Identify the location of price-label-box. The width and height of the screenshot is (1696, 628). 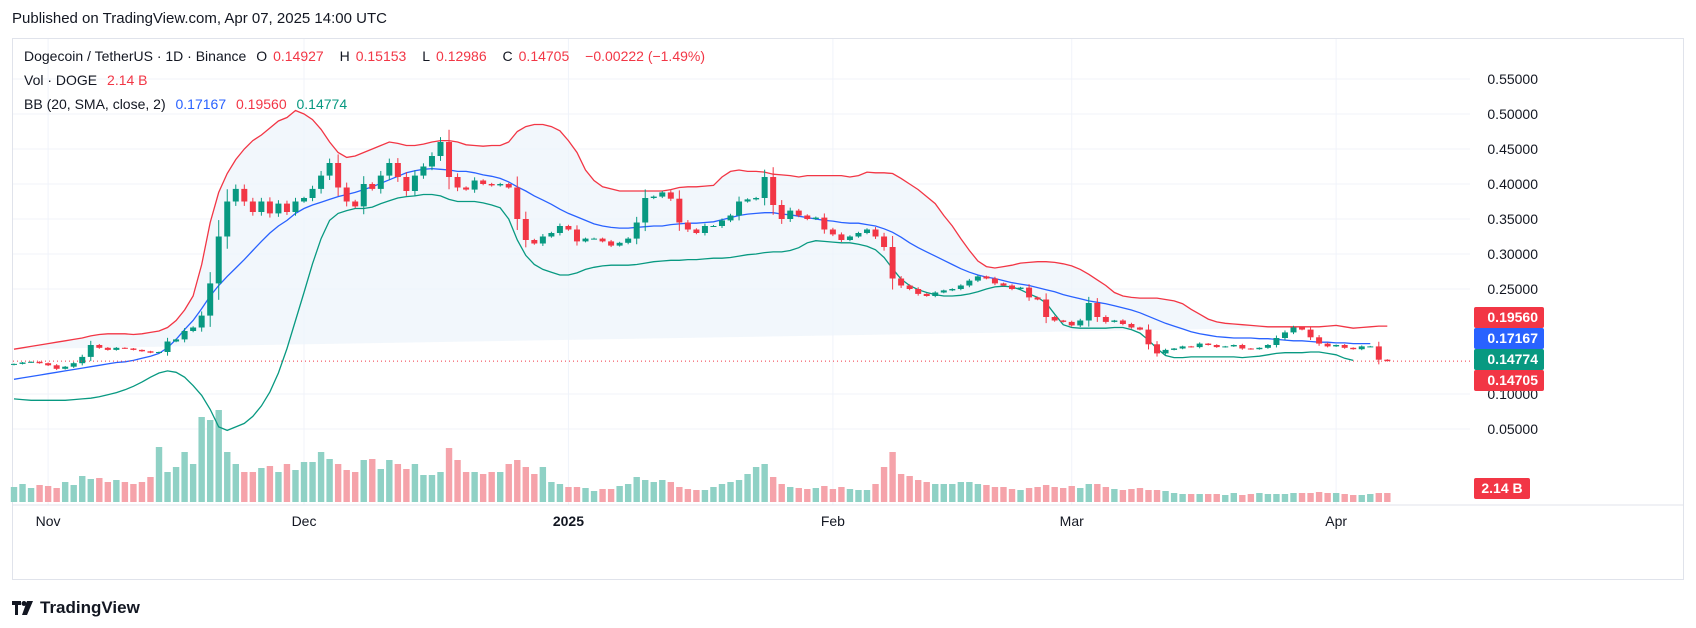
(1509, 380).